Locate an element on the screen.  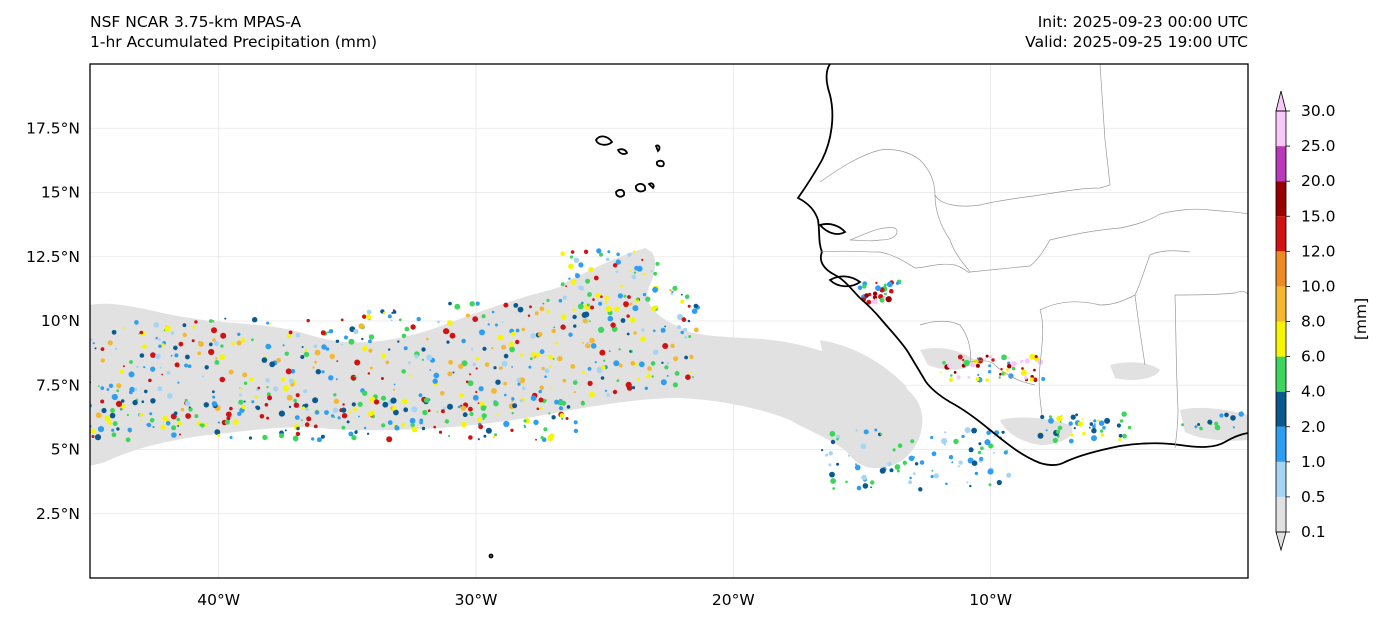
lat-tick-label: 12.5°N is located at coordinates (53, 257).